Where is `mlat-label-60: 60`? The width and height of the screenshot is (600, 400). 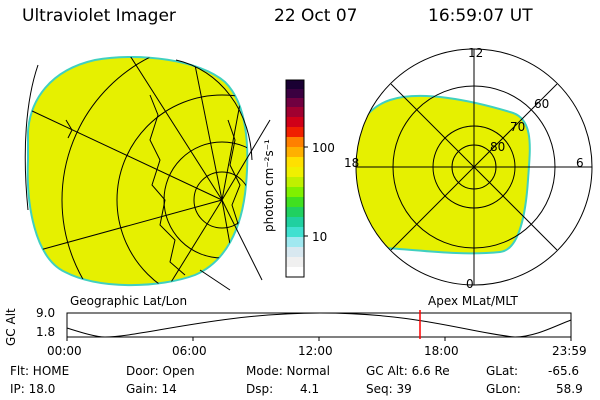
mlat-label-60: 60 is located at coordinates (542, 104).